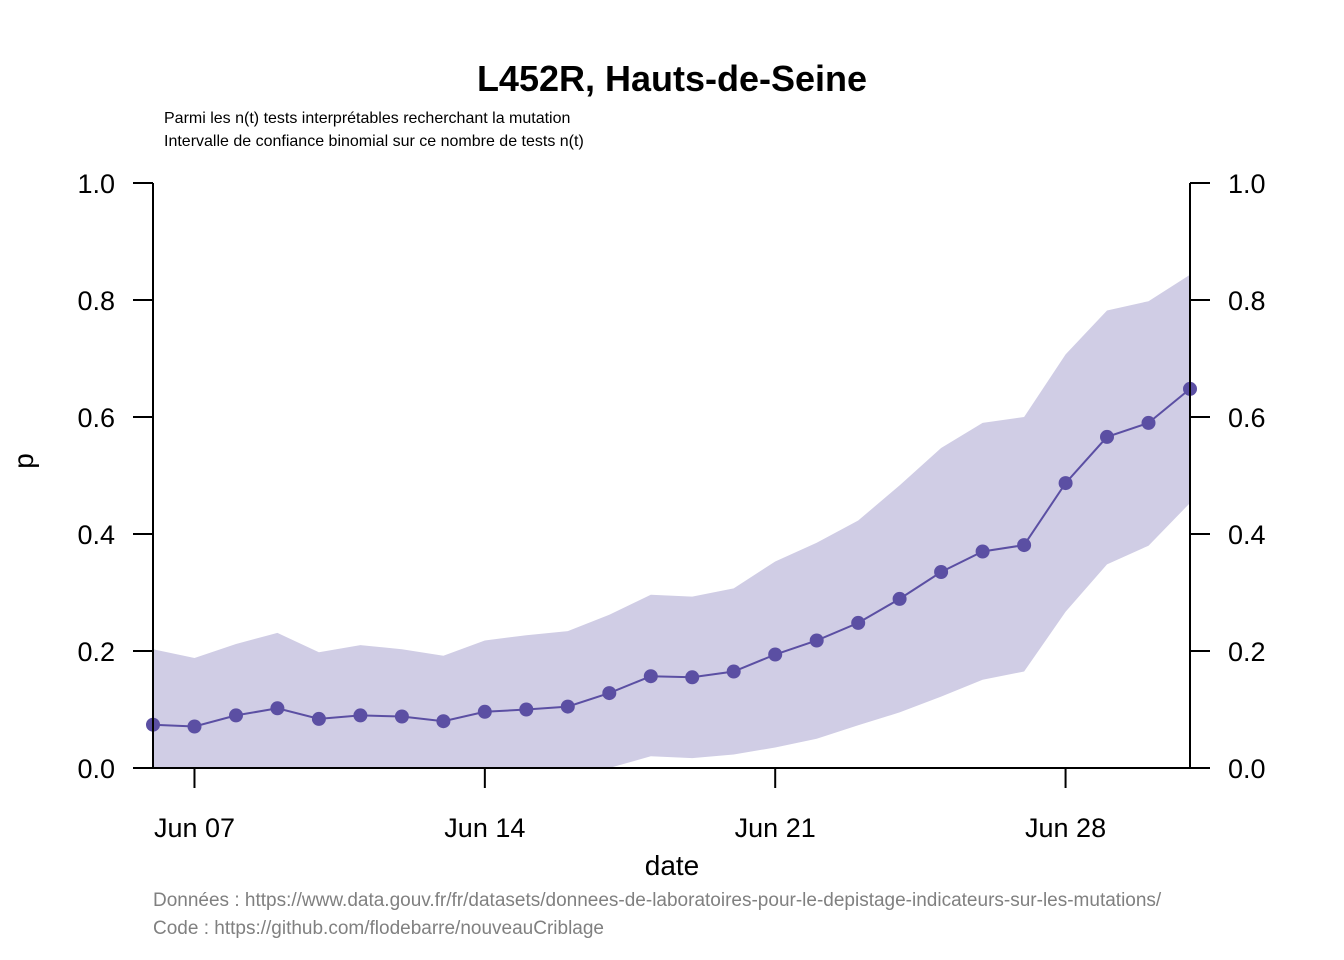 This screenshot has width=1344, height=960. Describe the element at coordinates (1247, 535) in the screenshot. I see `y-tick-label-right: 0.4` at that location.